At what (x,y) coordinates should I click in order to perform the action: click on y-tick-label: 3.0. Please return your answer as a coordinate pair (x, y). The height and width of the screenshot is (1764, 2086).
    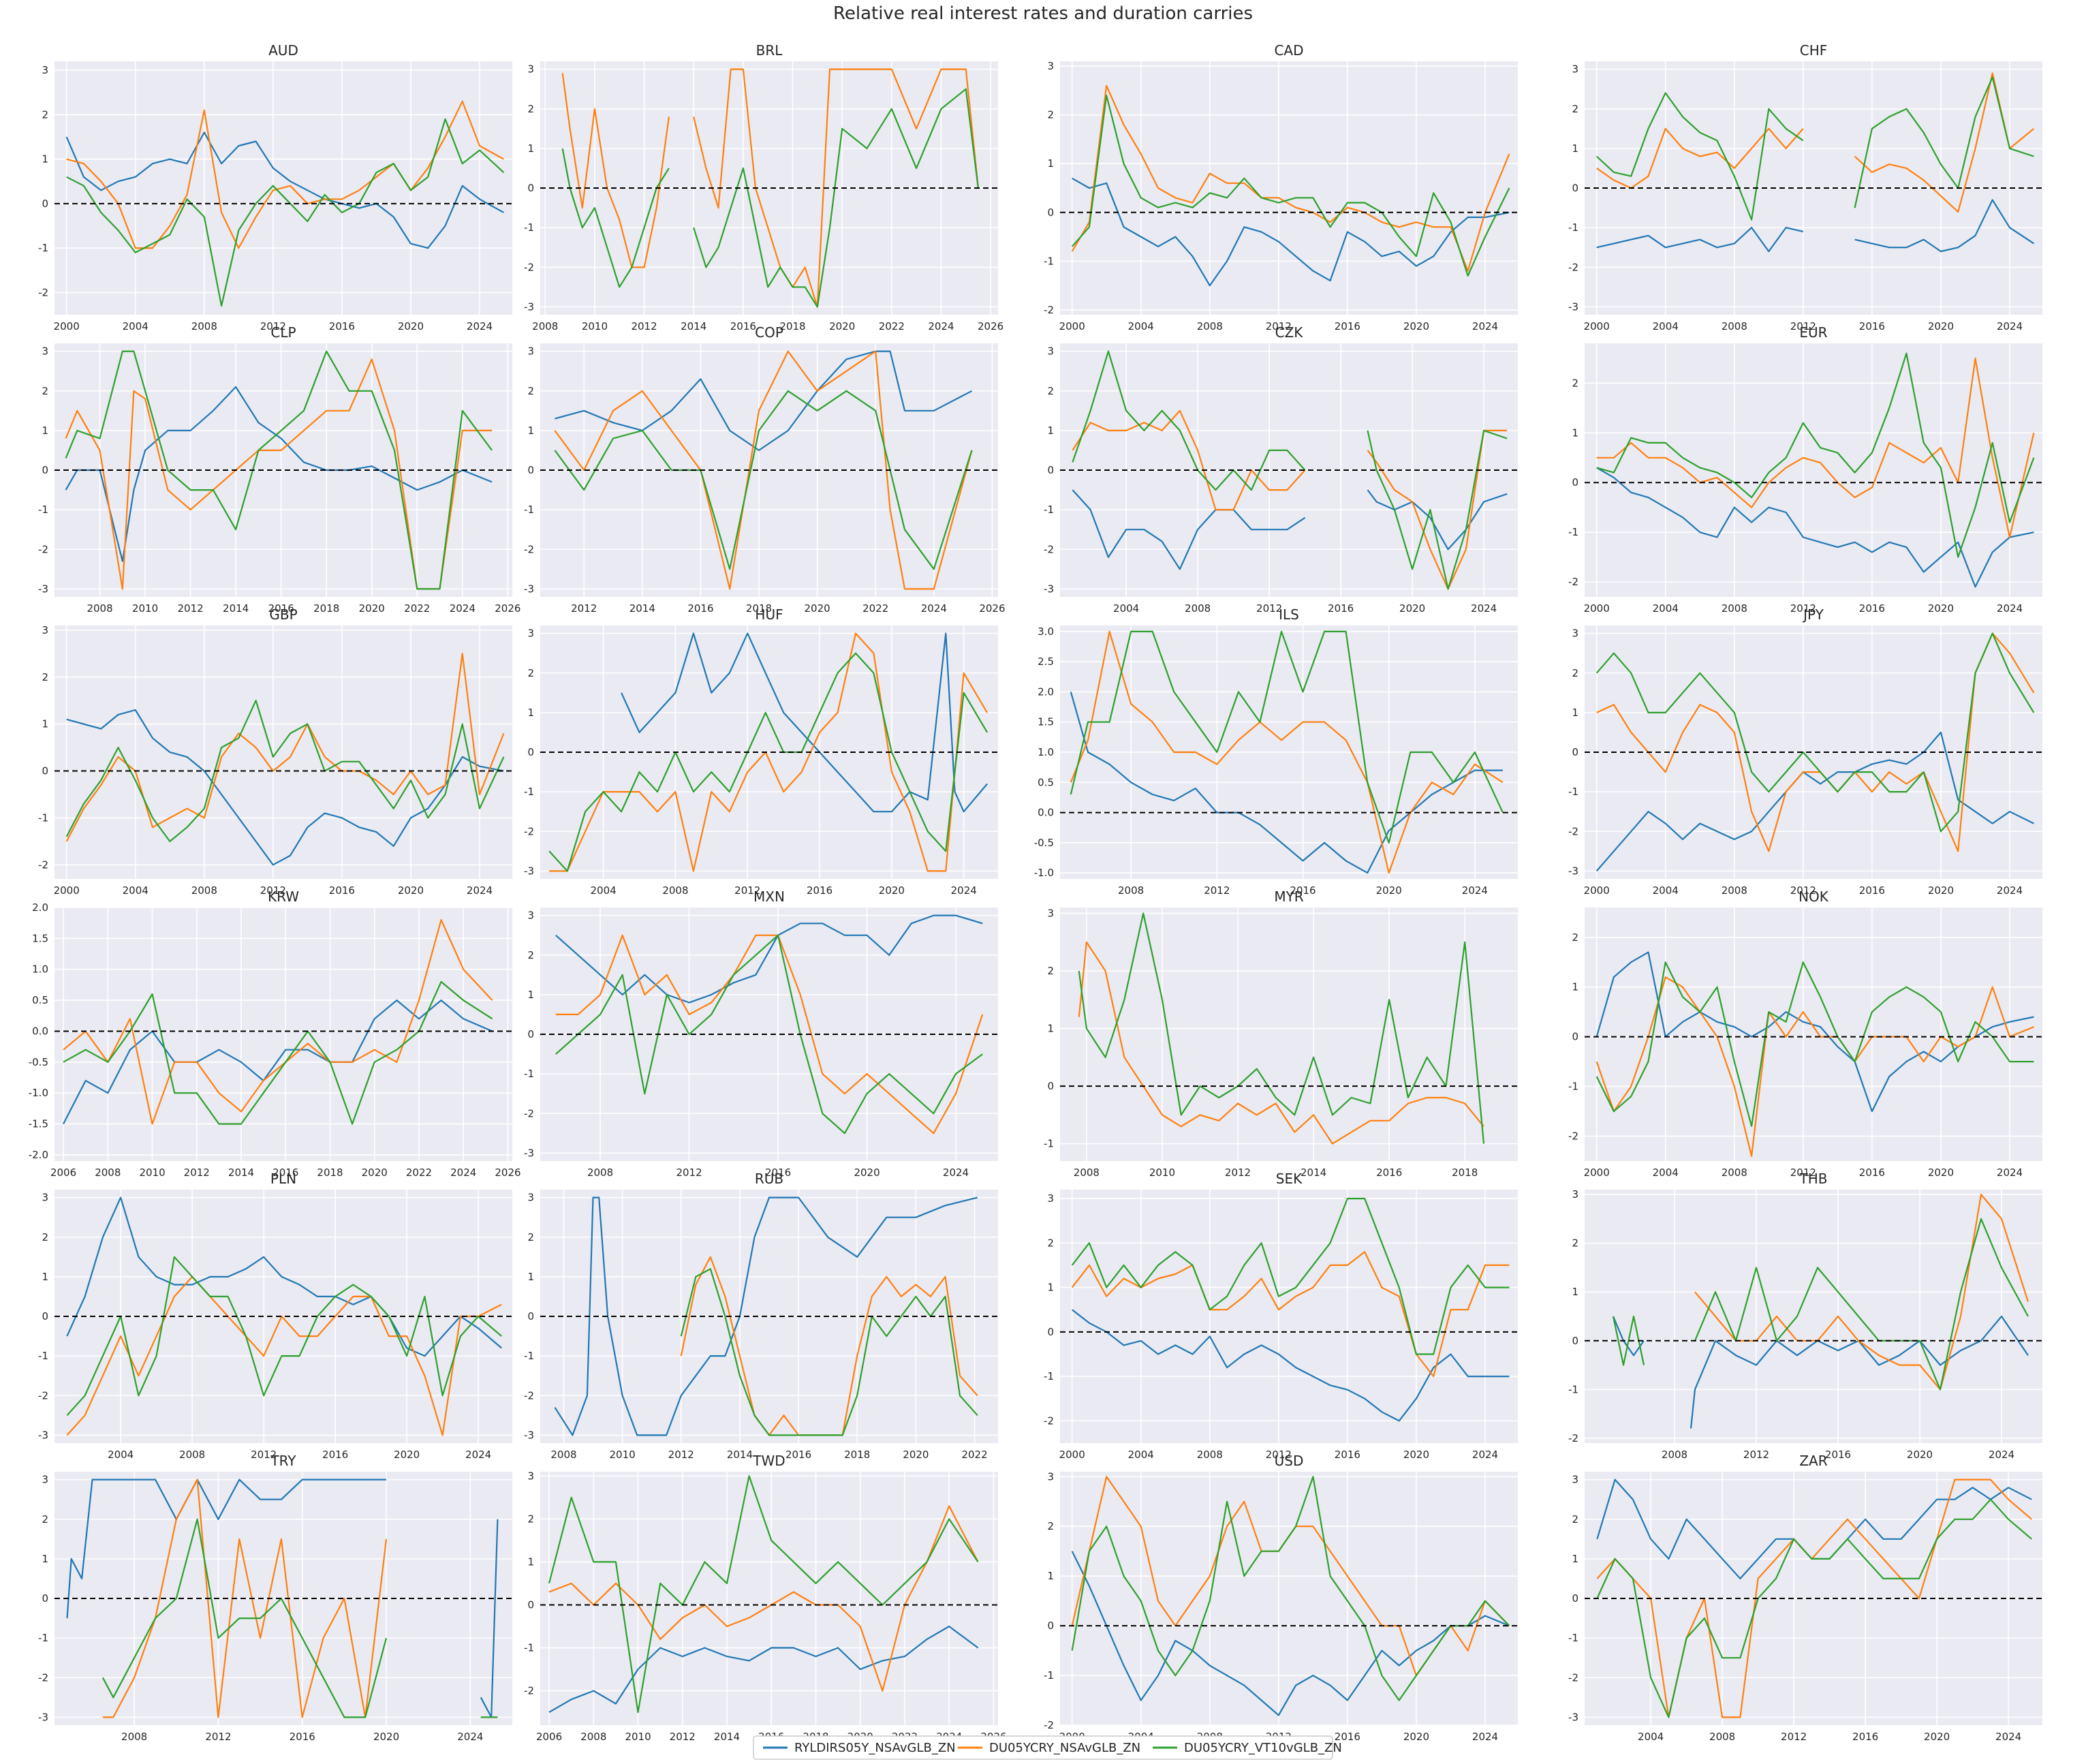
    Looking at the image, I should click on (1046, 631).